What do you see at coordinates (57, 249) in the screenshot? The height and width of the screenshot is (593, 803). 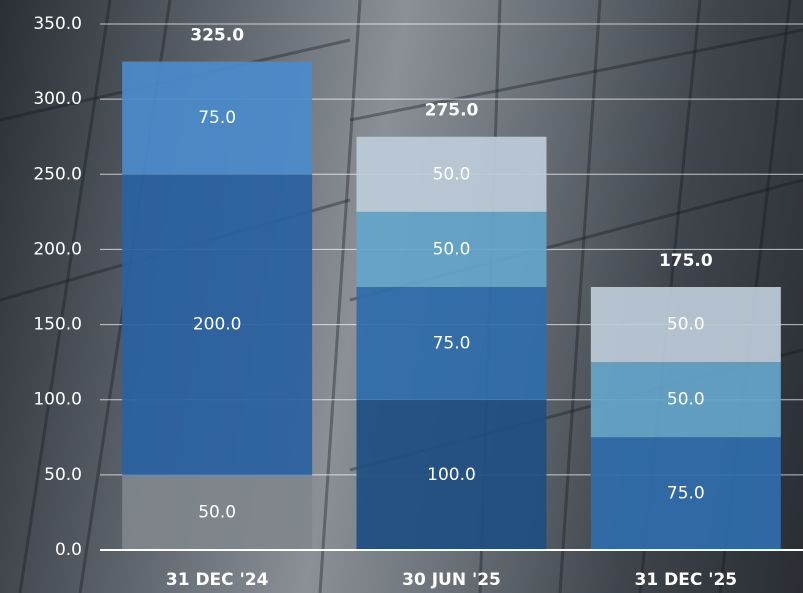 I see `y-tick-label: 200.0` at bounding box center [57, 249].